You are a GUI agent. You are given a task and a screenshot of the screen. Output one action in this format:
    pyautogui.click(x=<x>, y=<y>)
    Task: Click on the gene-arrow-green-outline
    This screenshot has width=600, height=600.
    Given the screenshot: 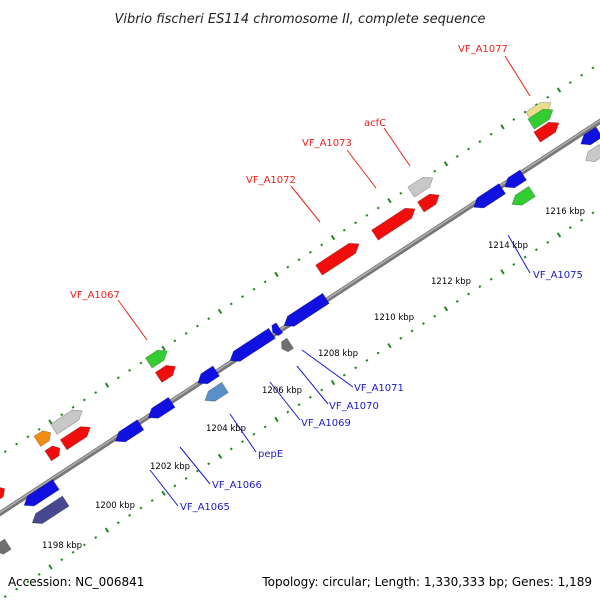 What is the action you would take?
    pyautogui.click(x=156, y=359)
    